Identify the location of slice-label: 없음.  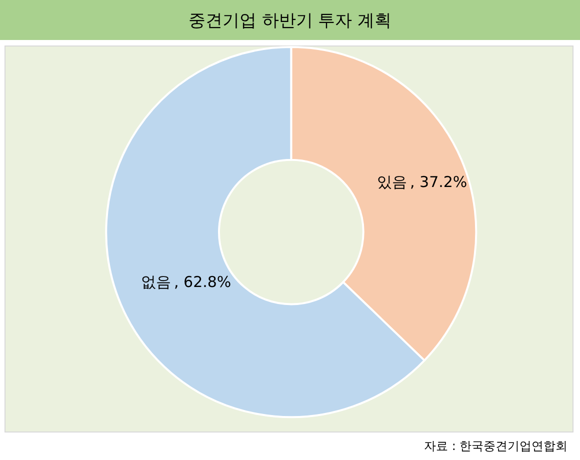
(156, 282).